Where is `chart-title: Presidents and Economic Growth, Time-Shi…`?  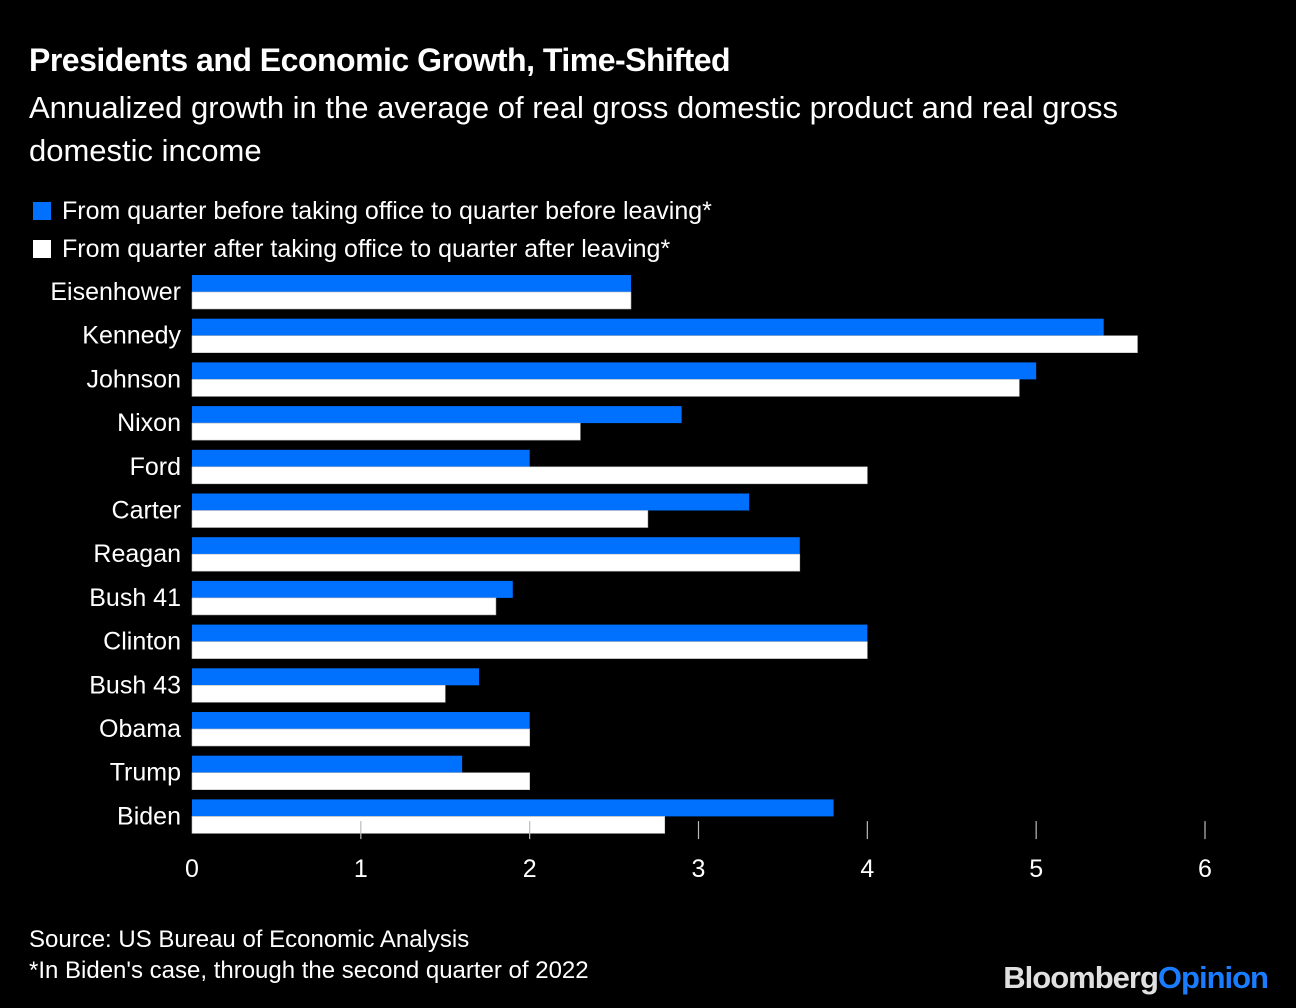 chart-title: Presidents and Economic Growth, Time-Shi… is located at coordinates (380, 60).